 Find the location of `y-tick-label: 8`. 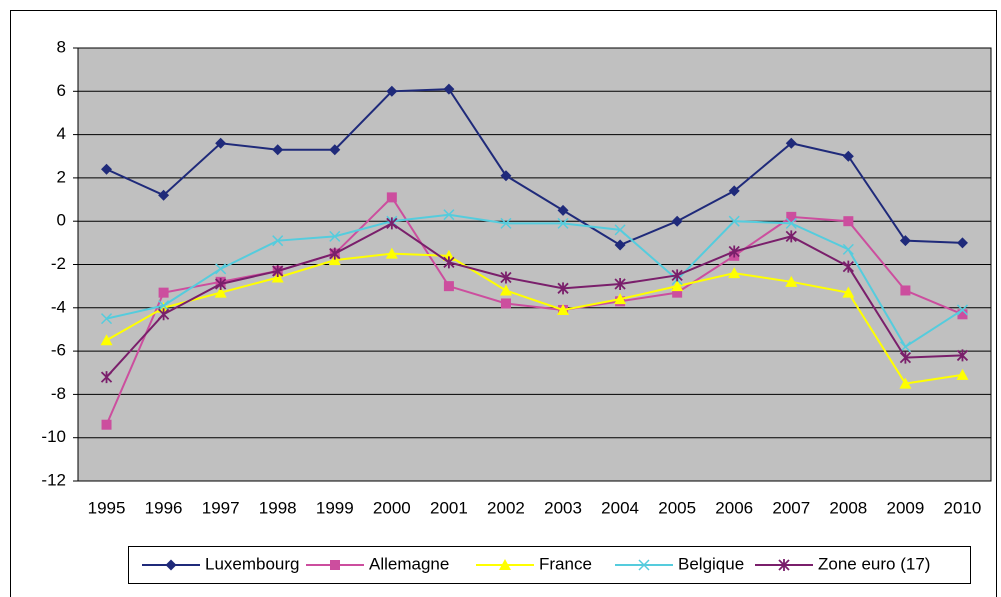

y-tick-label: 8 is located at coordinates (61, 46).